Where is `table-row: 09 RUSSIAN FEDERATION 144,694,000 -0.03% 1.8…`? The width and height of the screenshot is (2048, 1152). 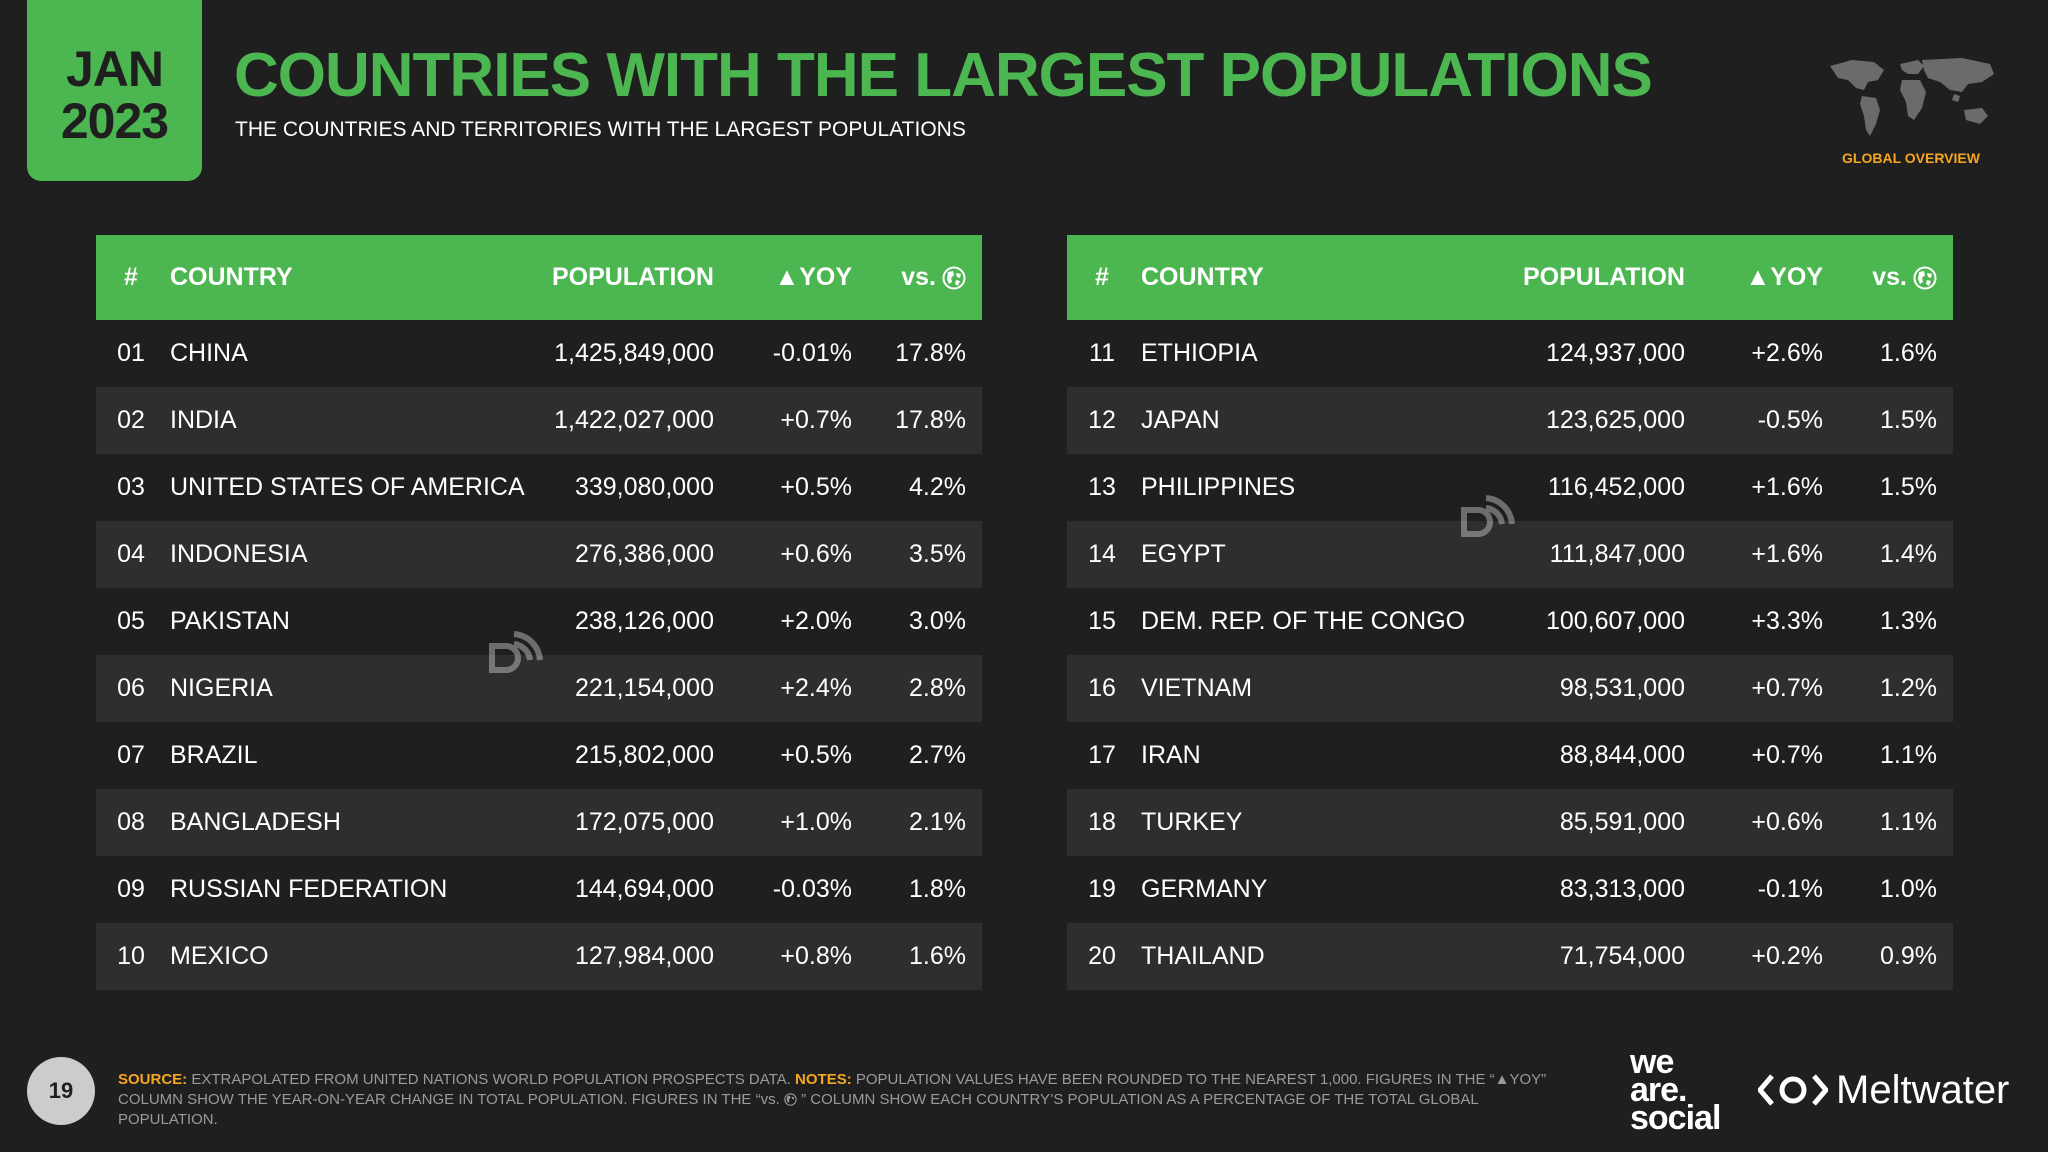 table-row: 09 RUSSIAN FEDERATION 144,694,000 -0.03% 1.8… is located at coordinates (539, 889).